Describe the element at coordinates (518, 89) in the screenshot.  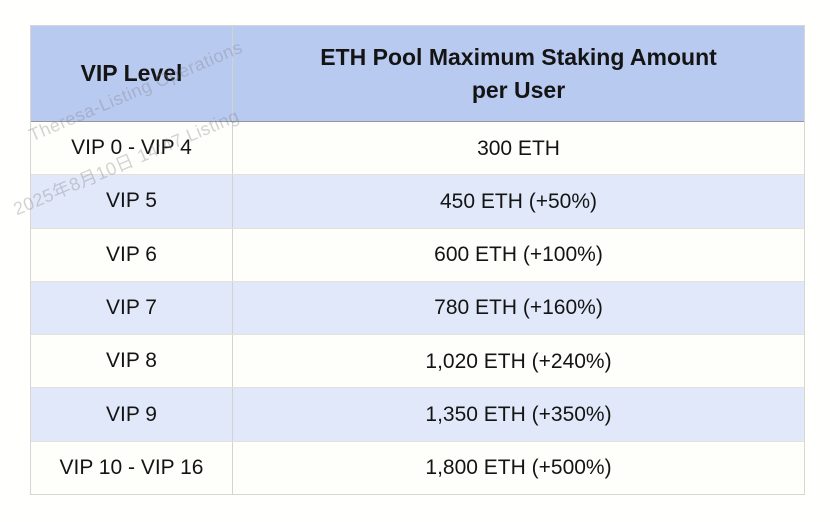
I see `header-staking-amount-line2: per User` at that location.